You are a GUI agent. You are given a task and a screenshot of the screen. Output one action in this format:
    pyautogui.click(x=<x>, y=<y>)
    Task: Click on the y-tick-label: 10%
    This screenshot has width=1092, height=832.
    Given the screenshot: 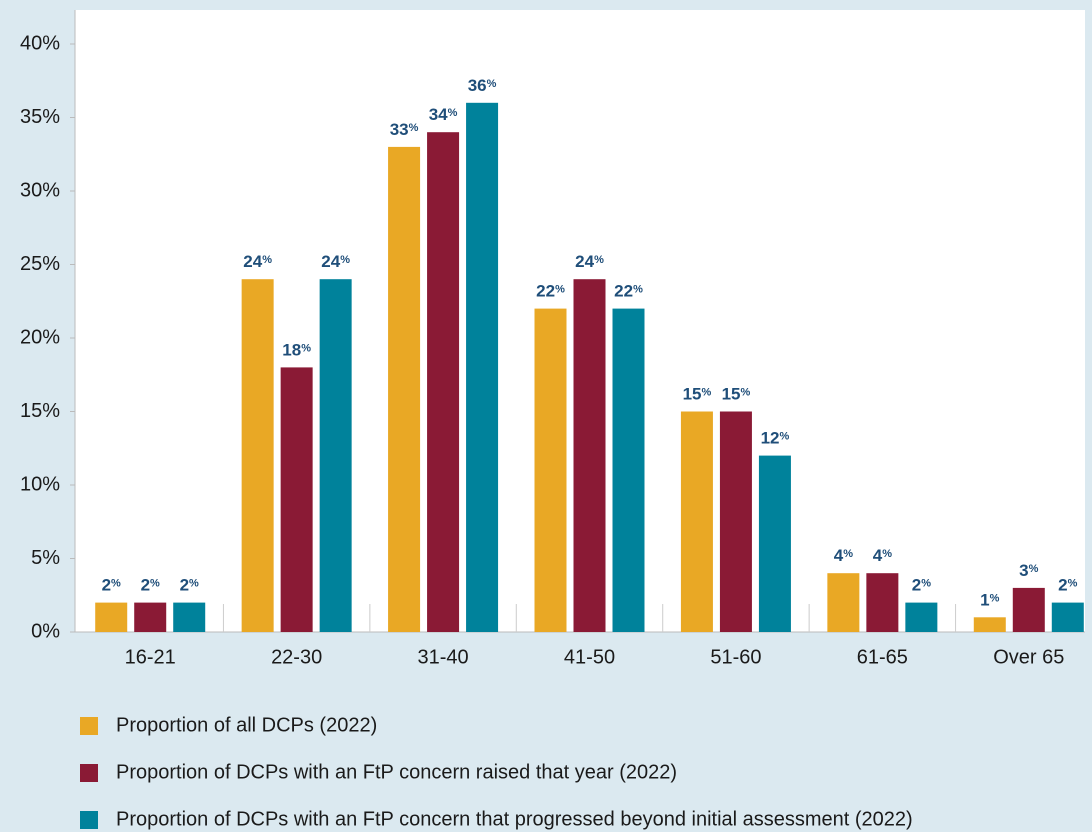 What is the action you would take?
    pyautogui.click(x=40, y=484)
    